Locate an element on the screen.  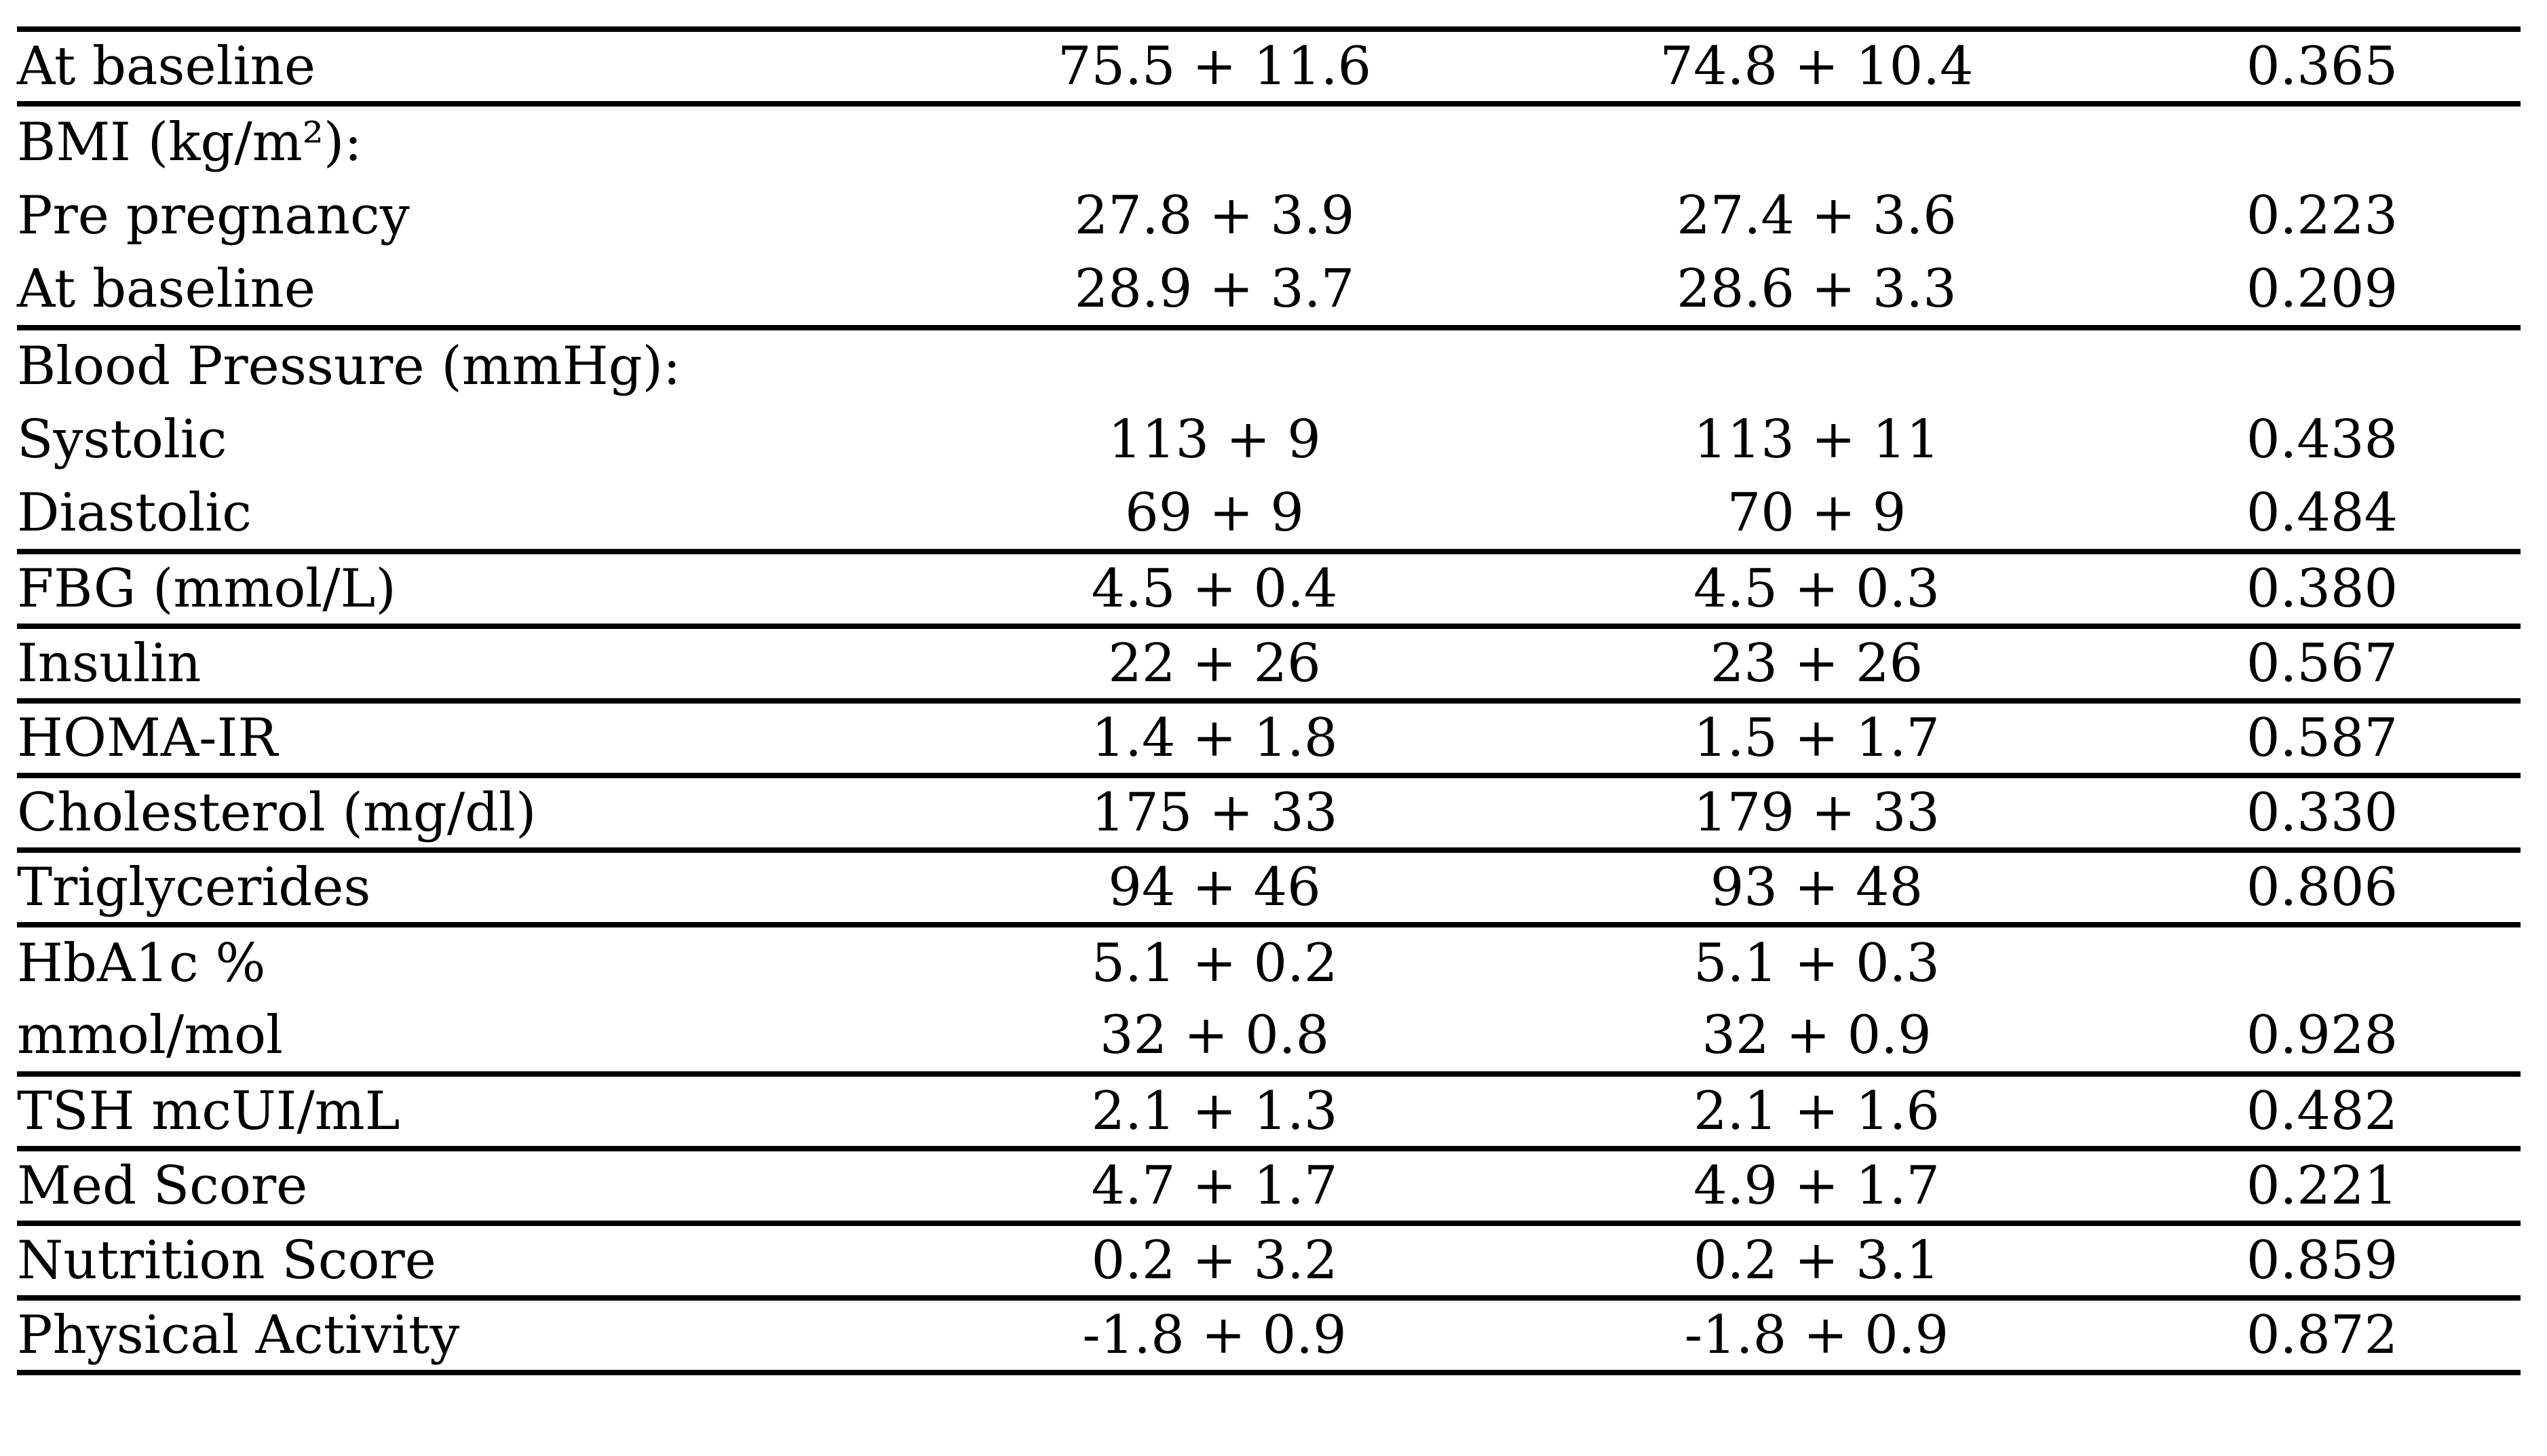
p-value: 0.209 is located at coordinates (2322, 289).